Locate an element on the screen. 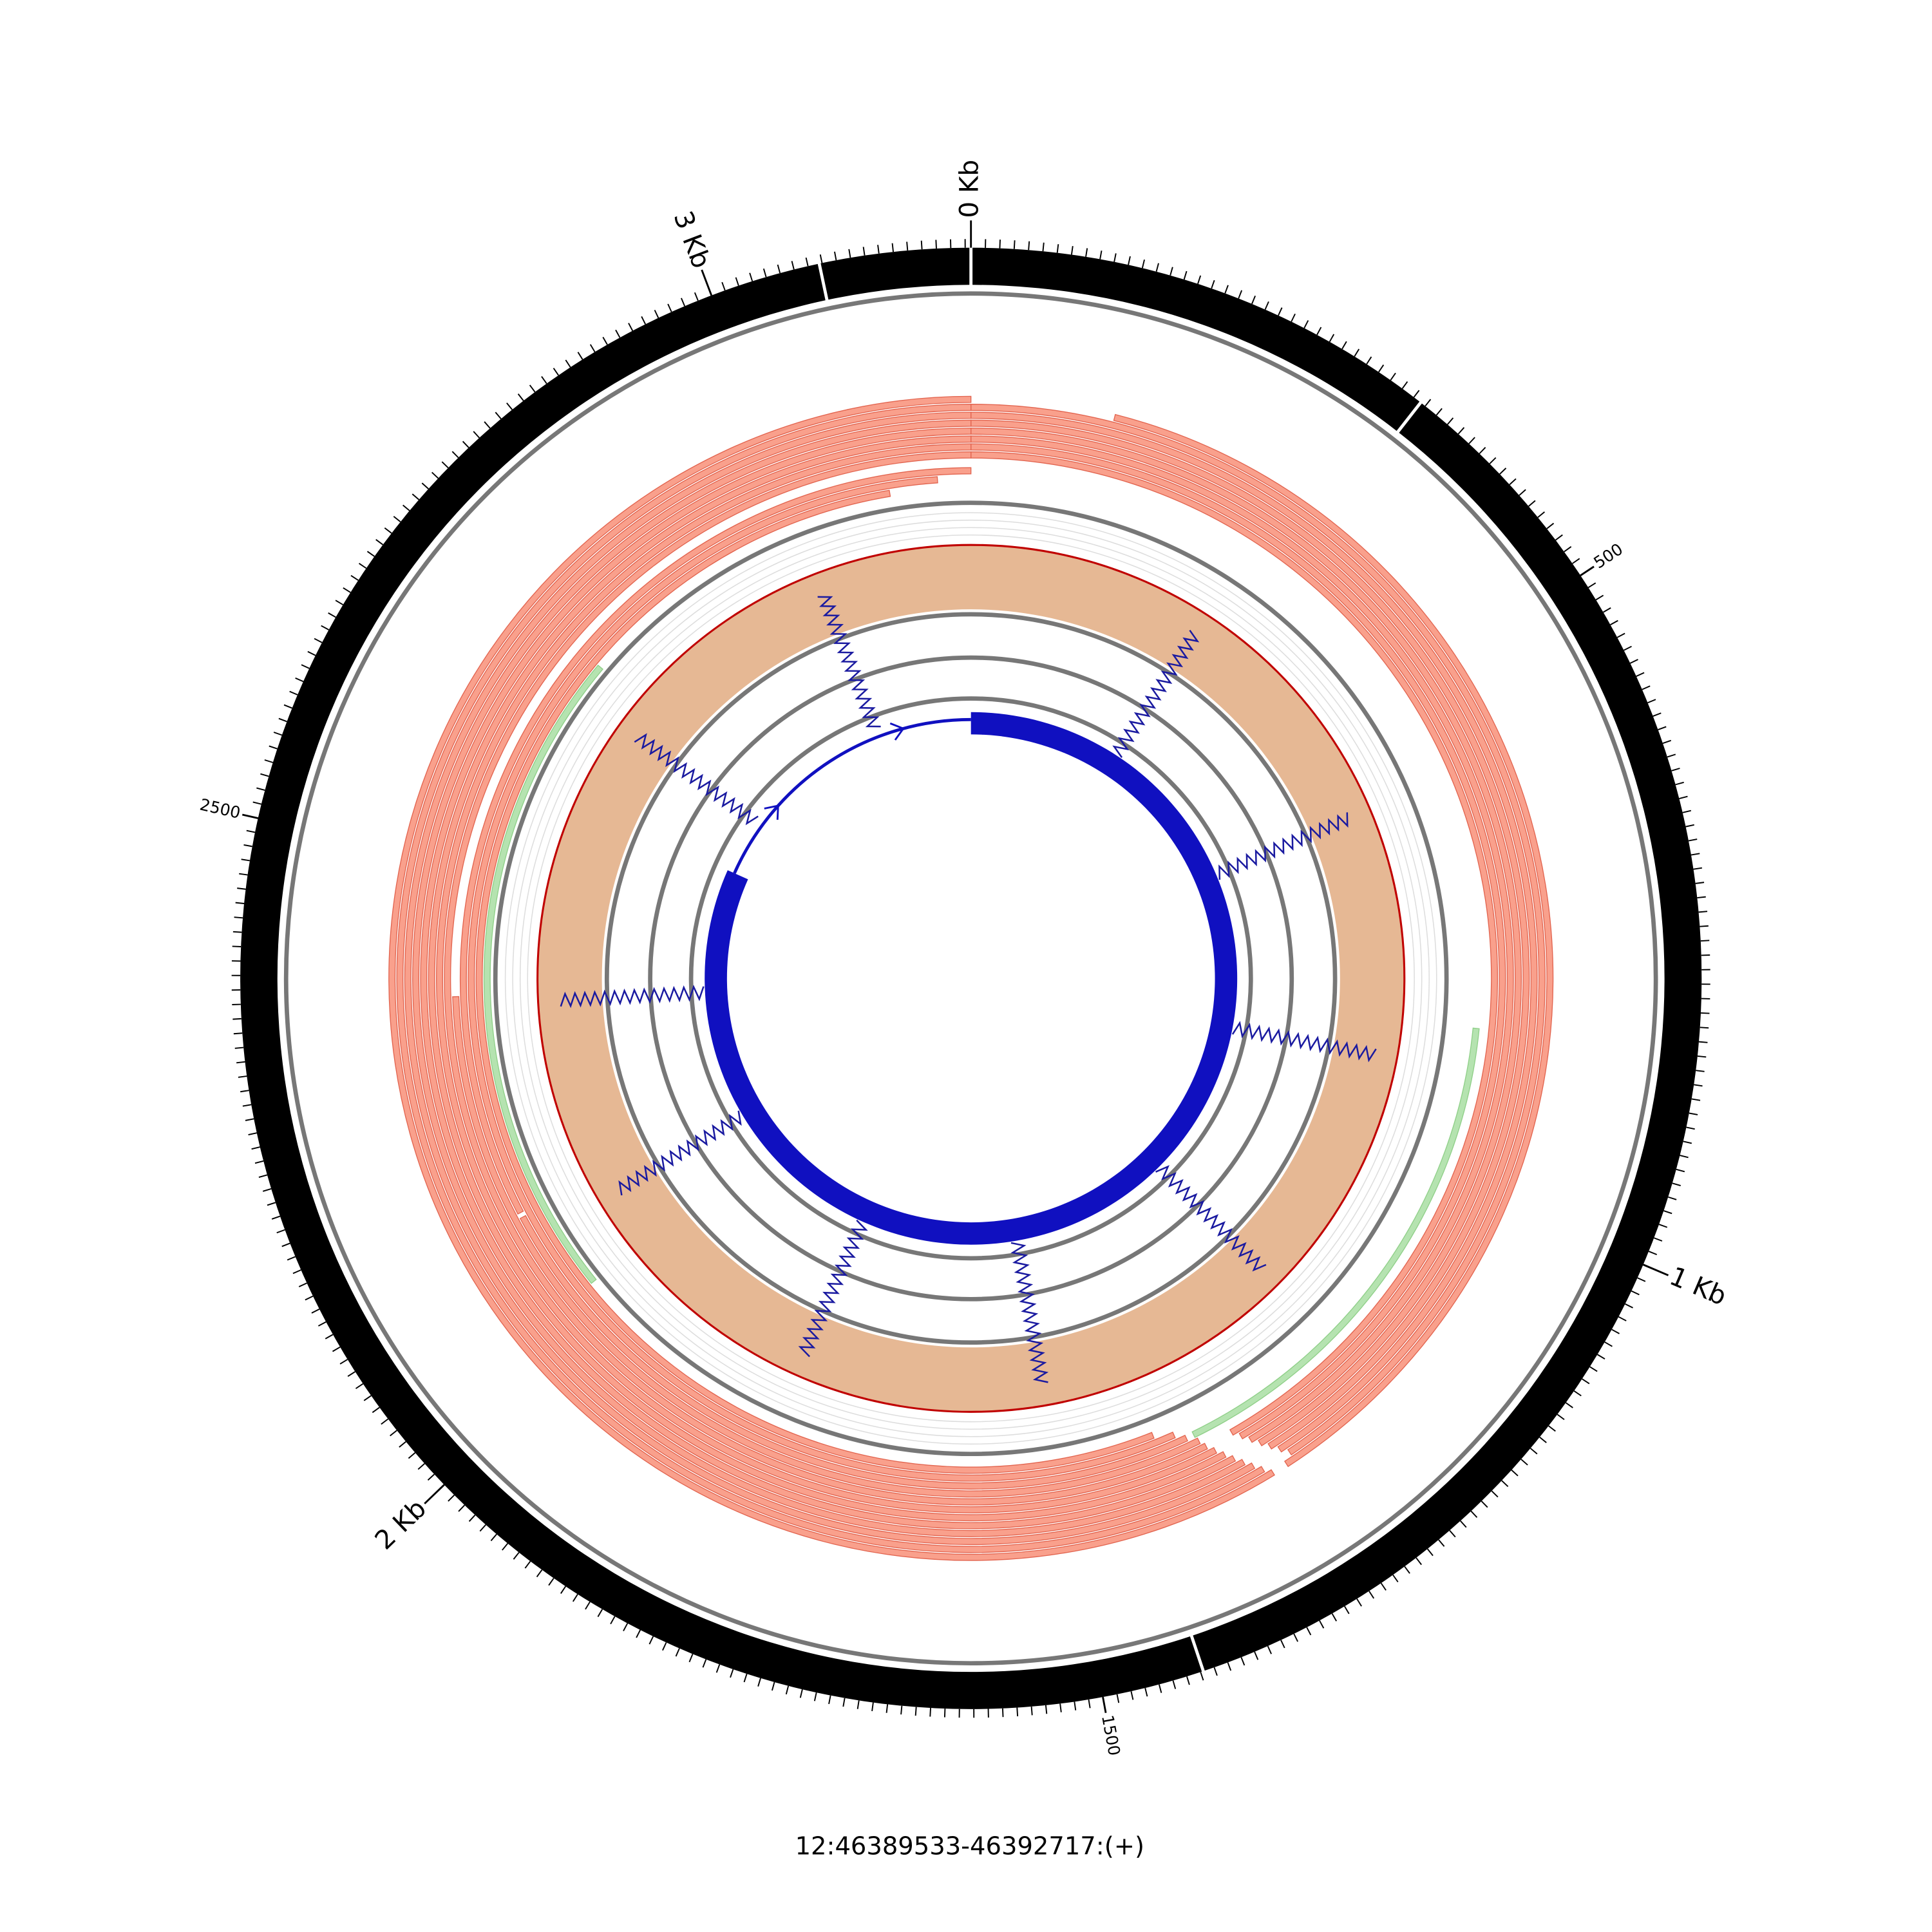  ideogram-break is located at coordinates (1409, 417).